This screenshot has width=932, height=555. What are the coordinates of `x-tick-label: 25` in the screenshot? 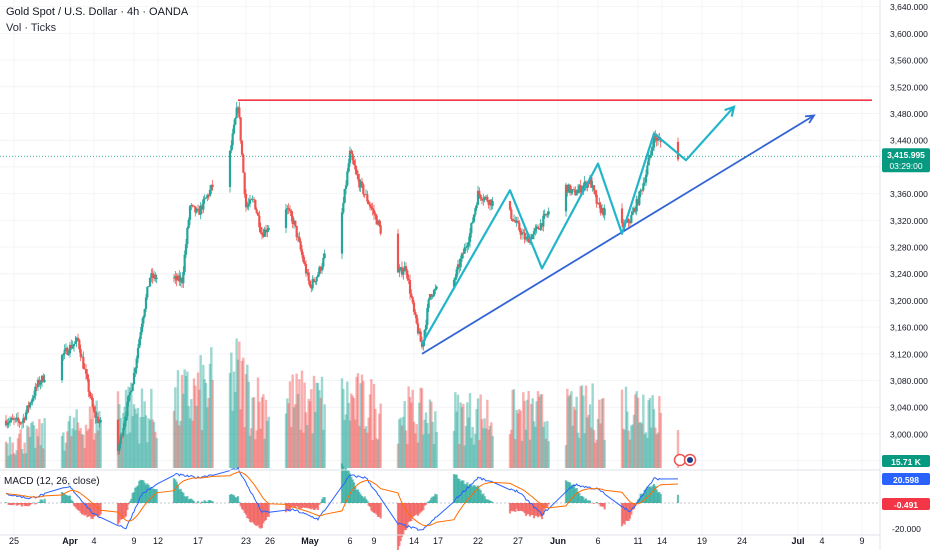 It's located at (14, 541).